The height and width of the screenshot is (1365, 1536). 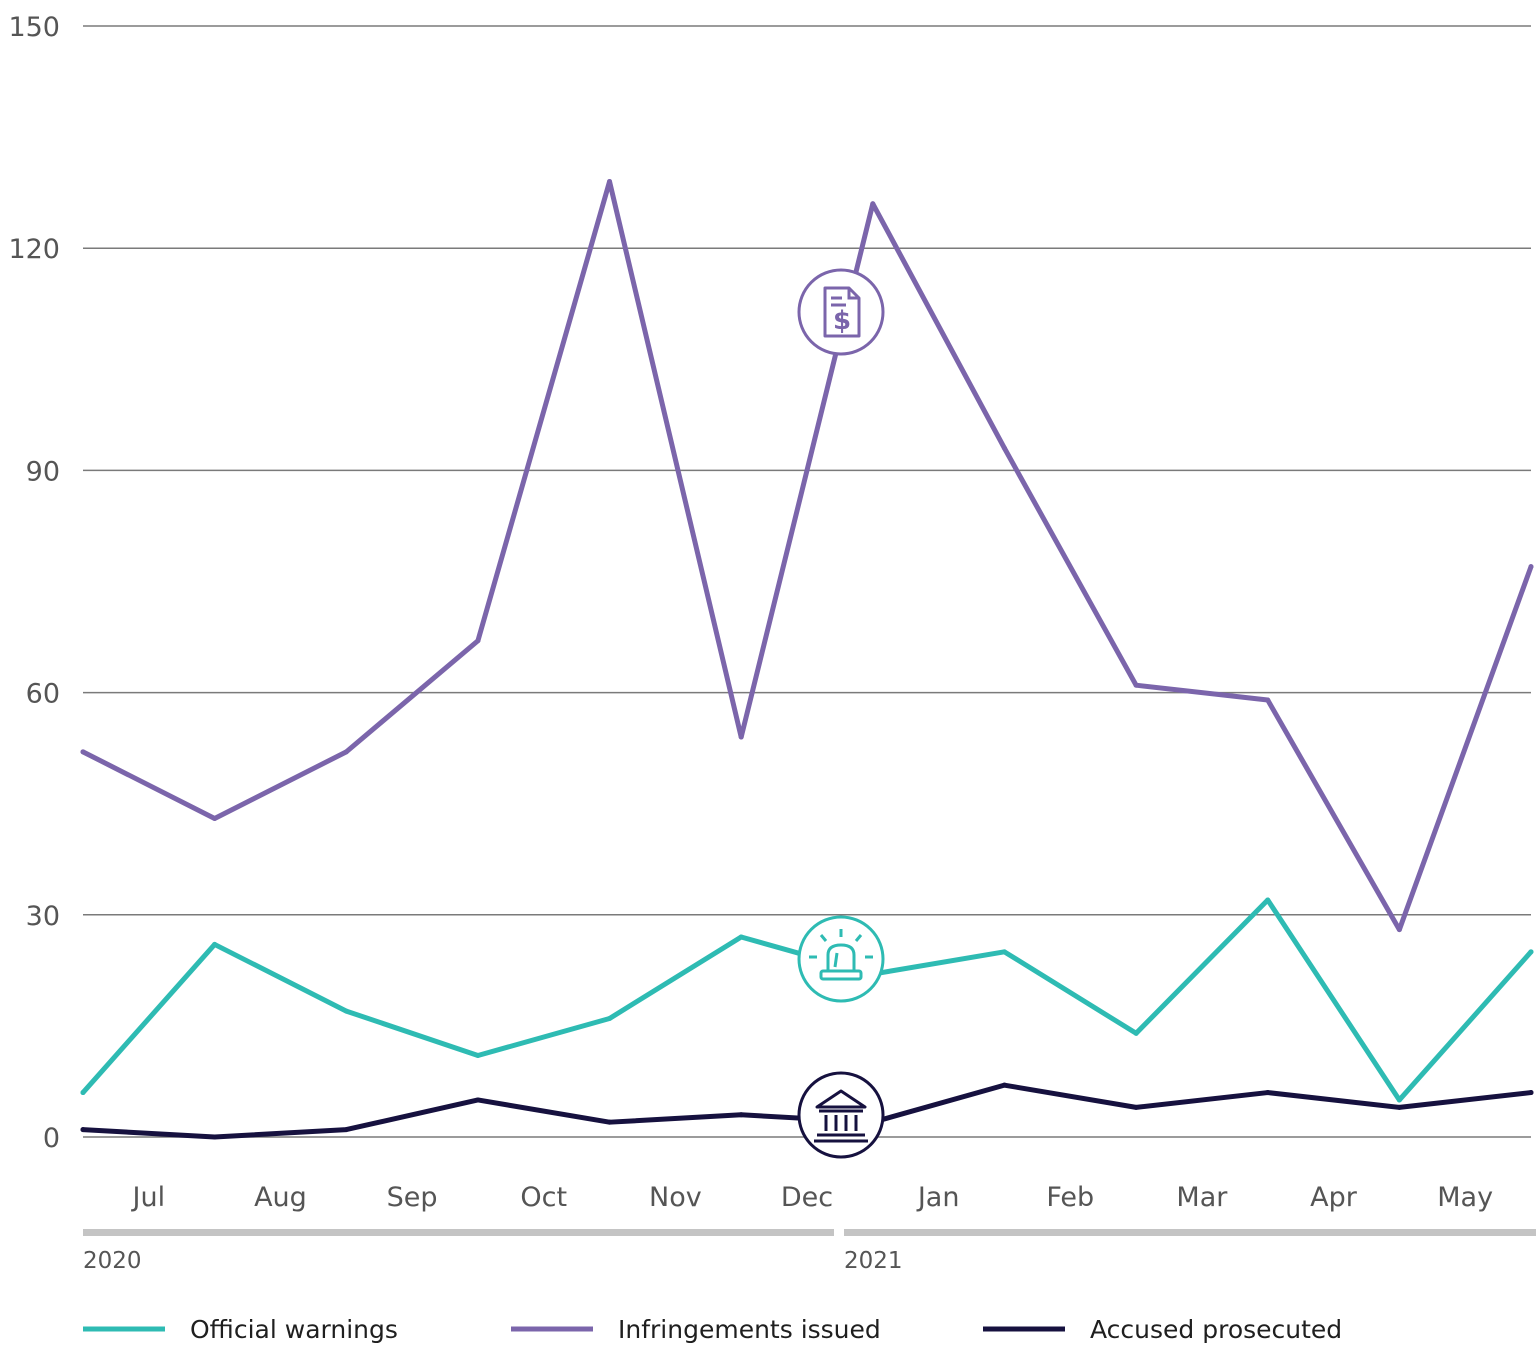 I want to click on y-tick-label: 0, so click(x=51, y=1138).